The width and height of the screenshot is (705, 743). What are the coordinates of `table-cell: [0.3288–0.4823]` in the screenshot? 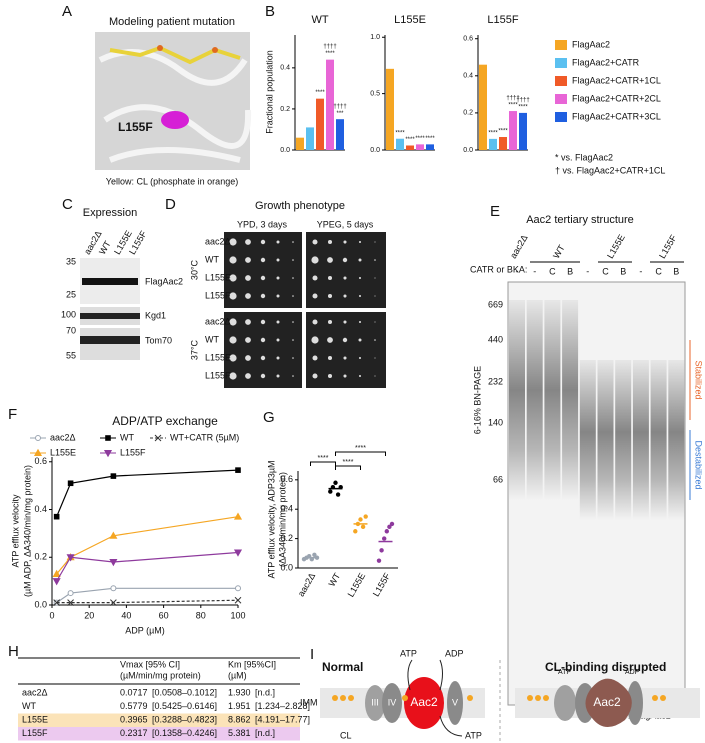 It's located at (184, 719).